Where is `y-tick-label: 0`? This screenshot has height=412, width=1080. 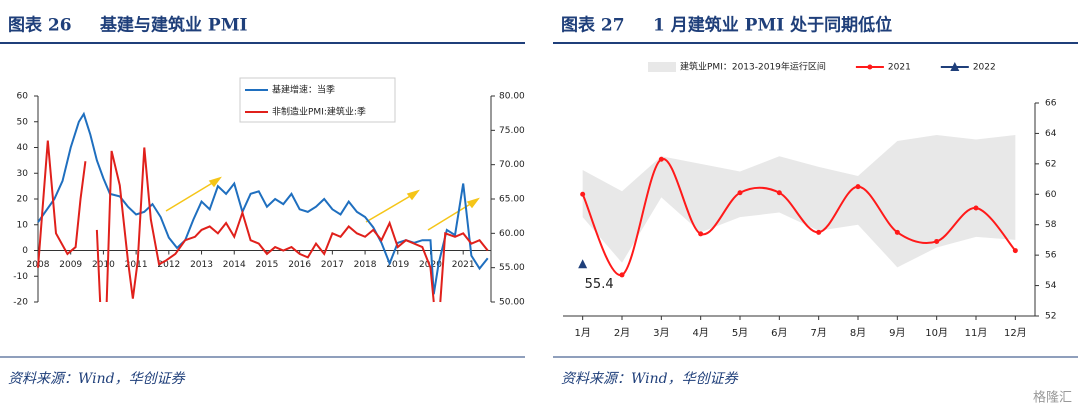 y-tick-label: 0 is located at coordinates (25, 251).